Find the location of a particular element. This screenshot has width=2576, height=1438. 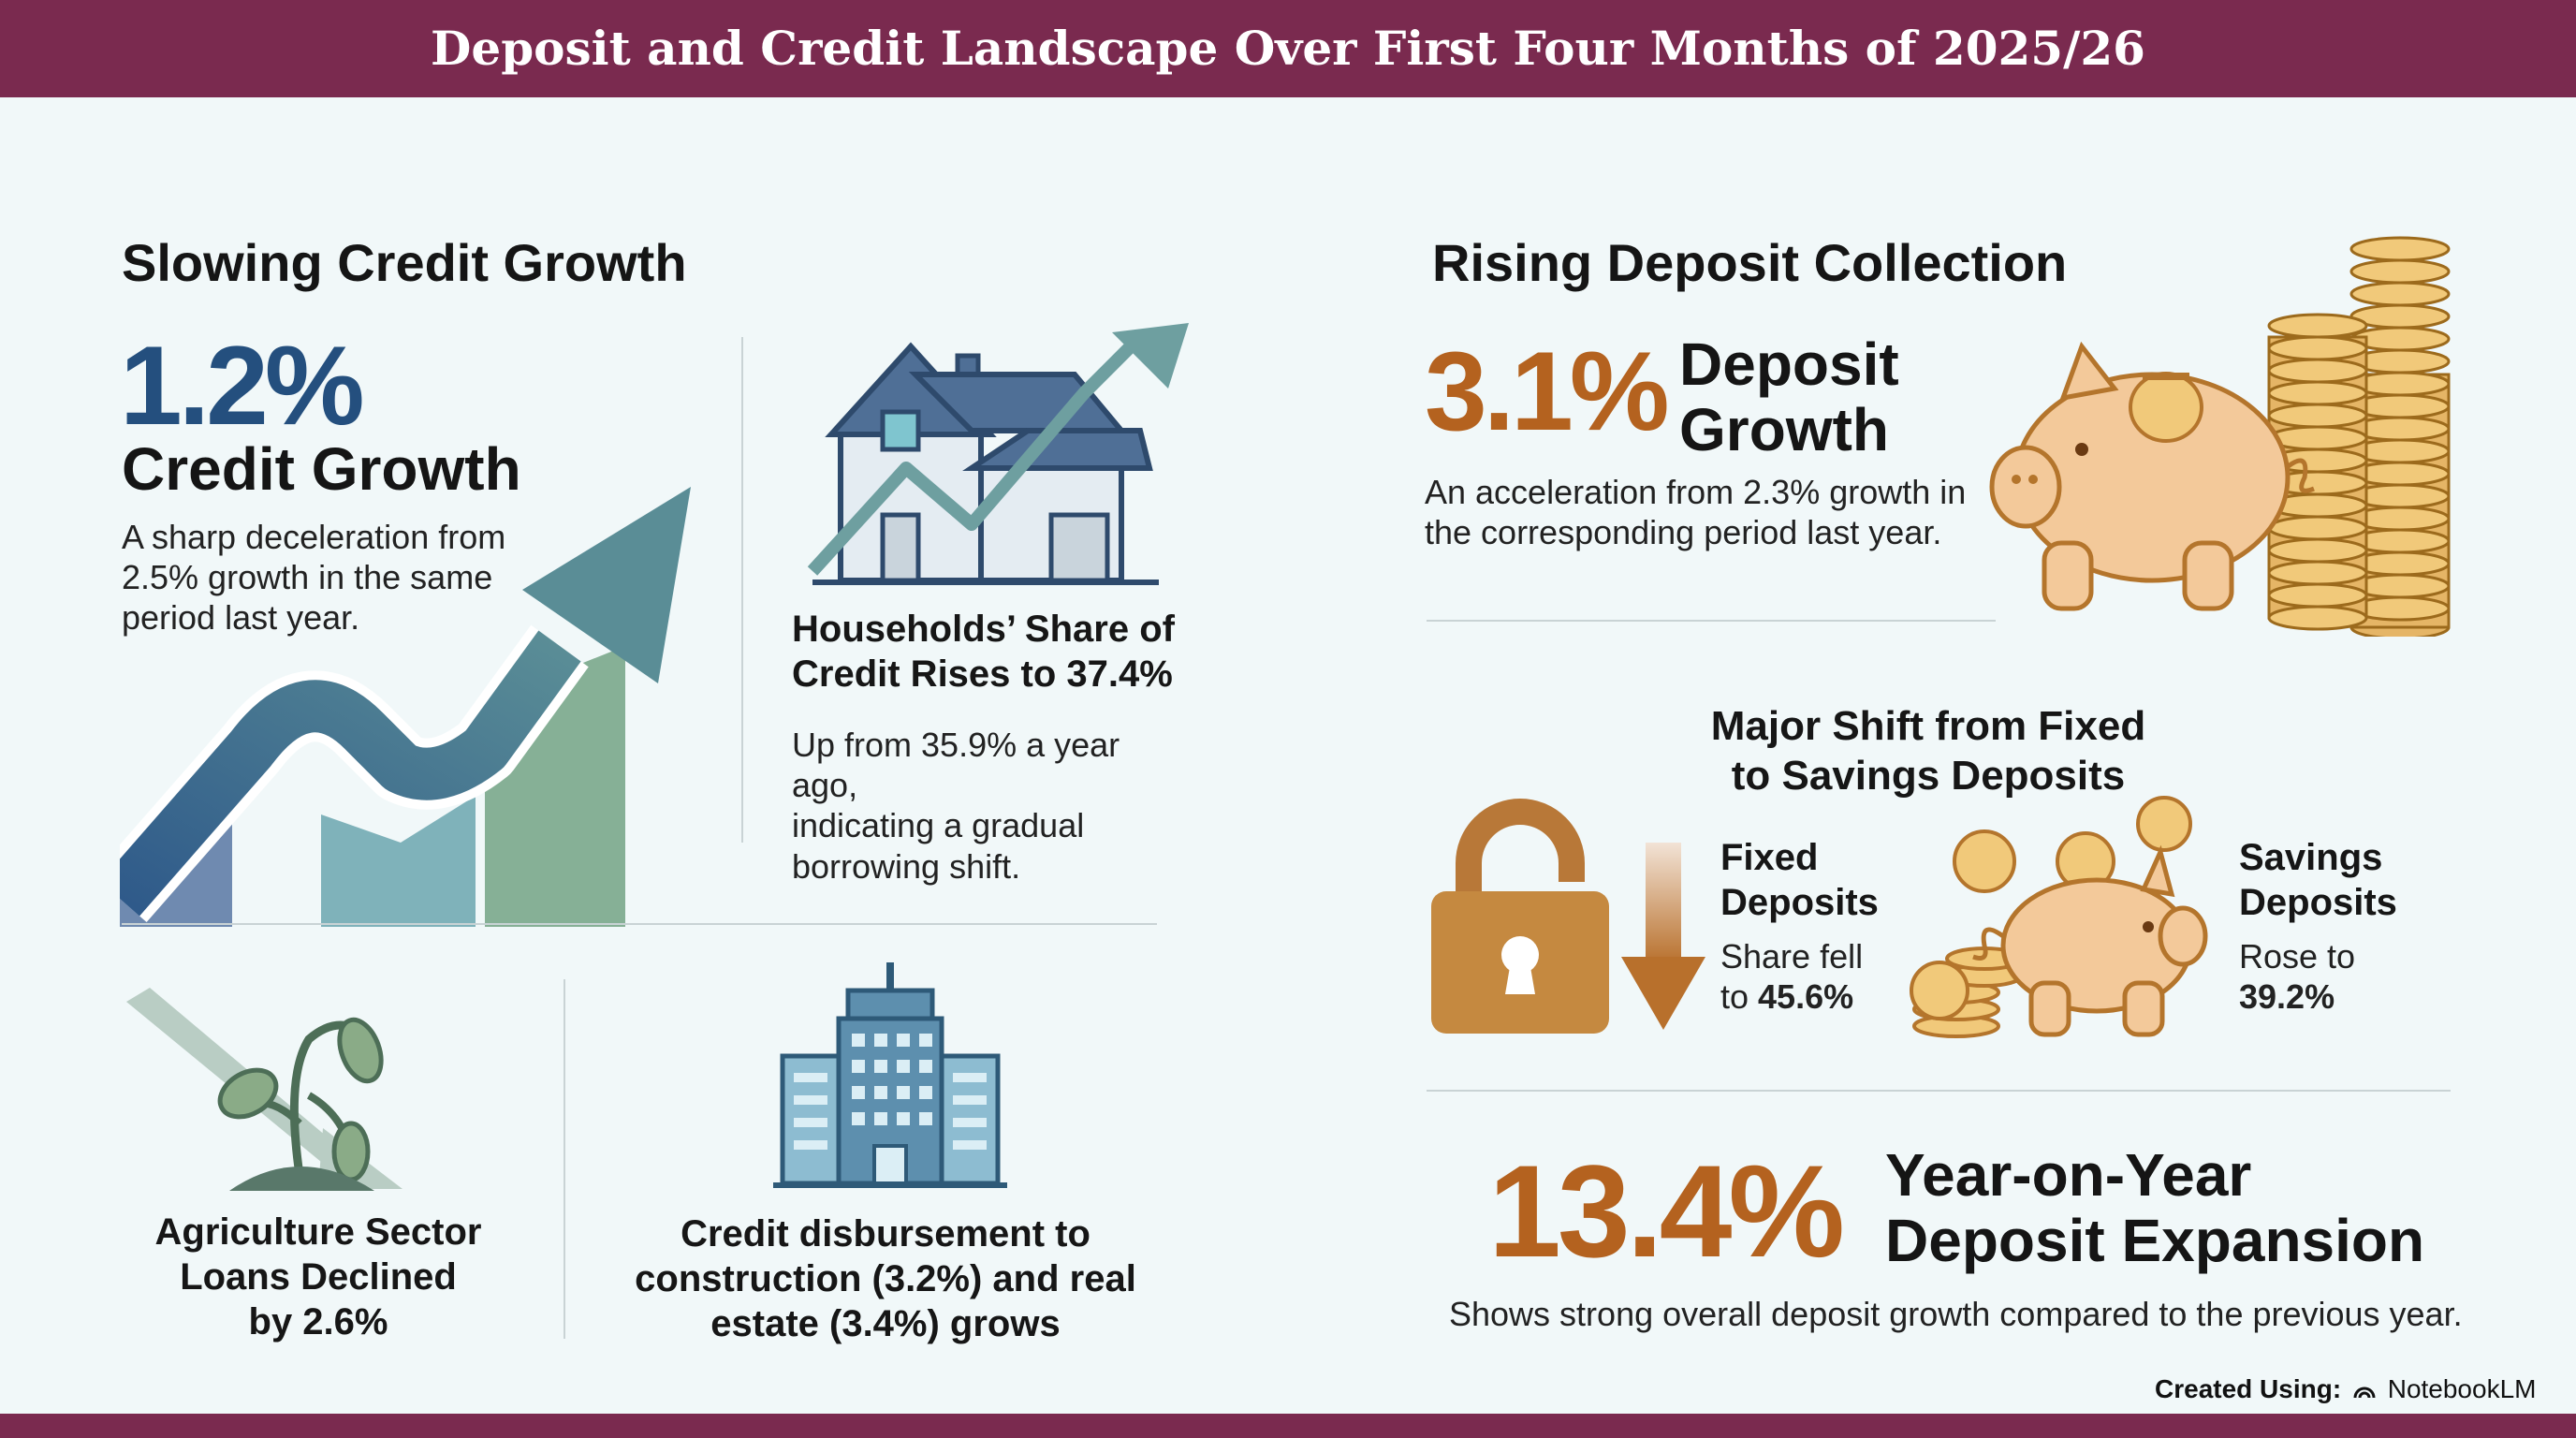

savings-deposits-note: Rose to 39.2% is located at coordinates (2297, 977).